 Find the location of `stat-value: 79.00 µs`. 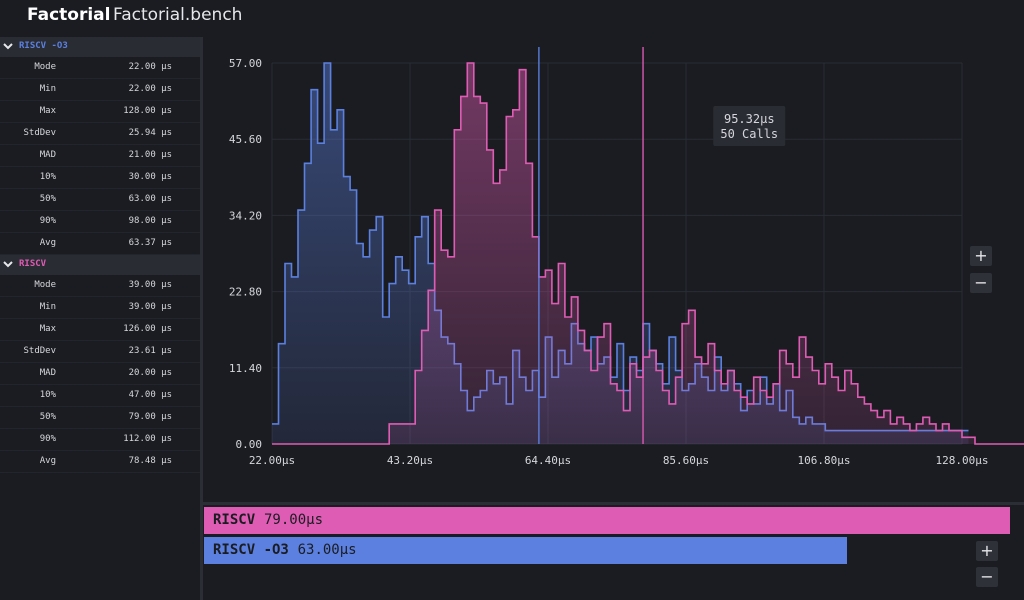

stat-value: 79.00 µs is located at coordinates (150, 417).